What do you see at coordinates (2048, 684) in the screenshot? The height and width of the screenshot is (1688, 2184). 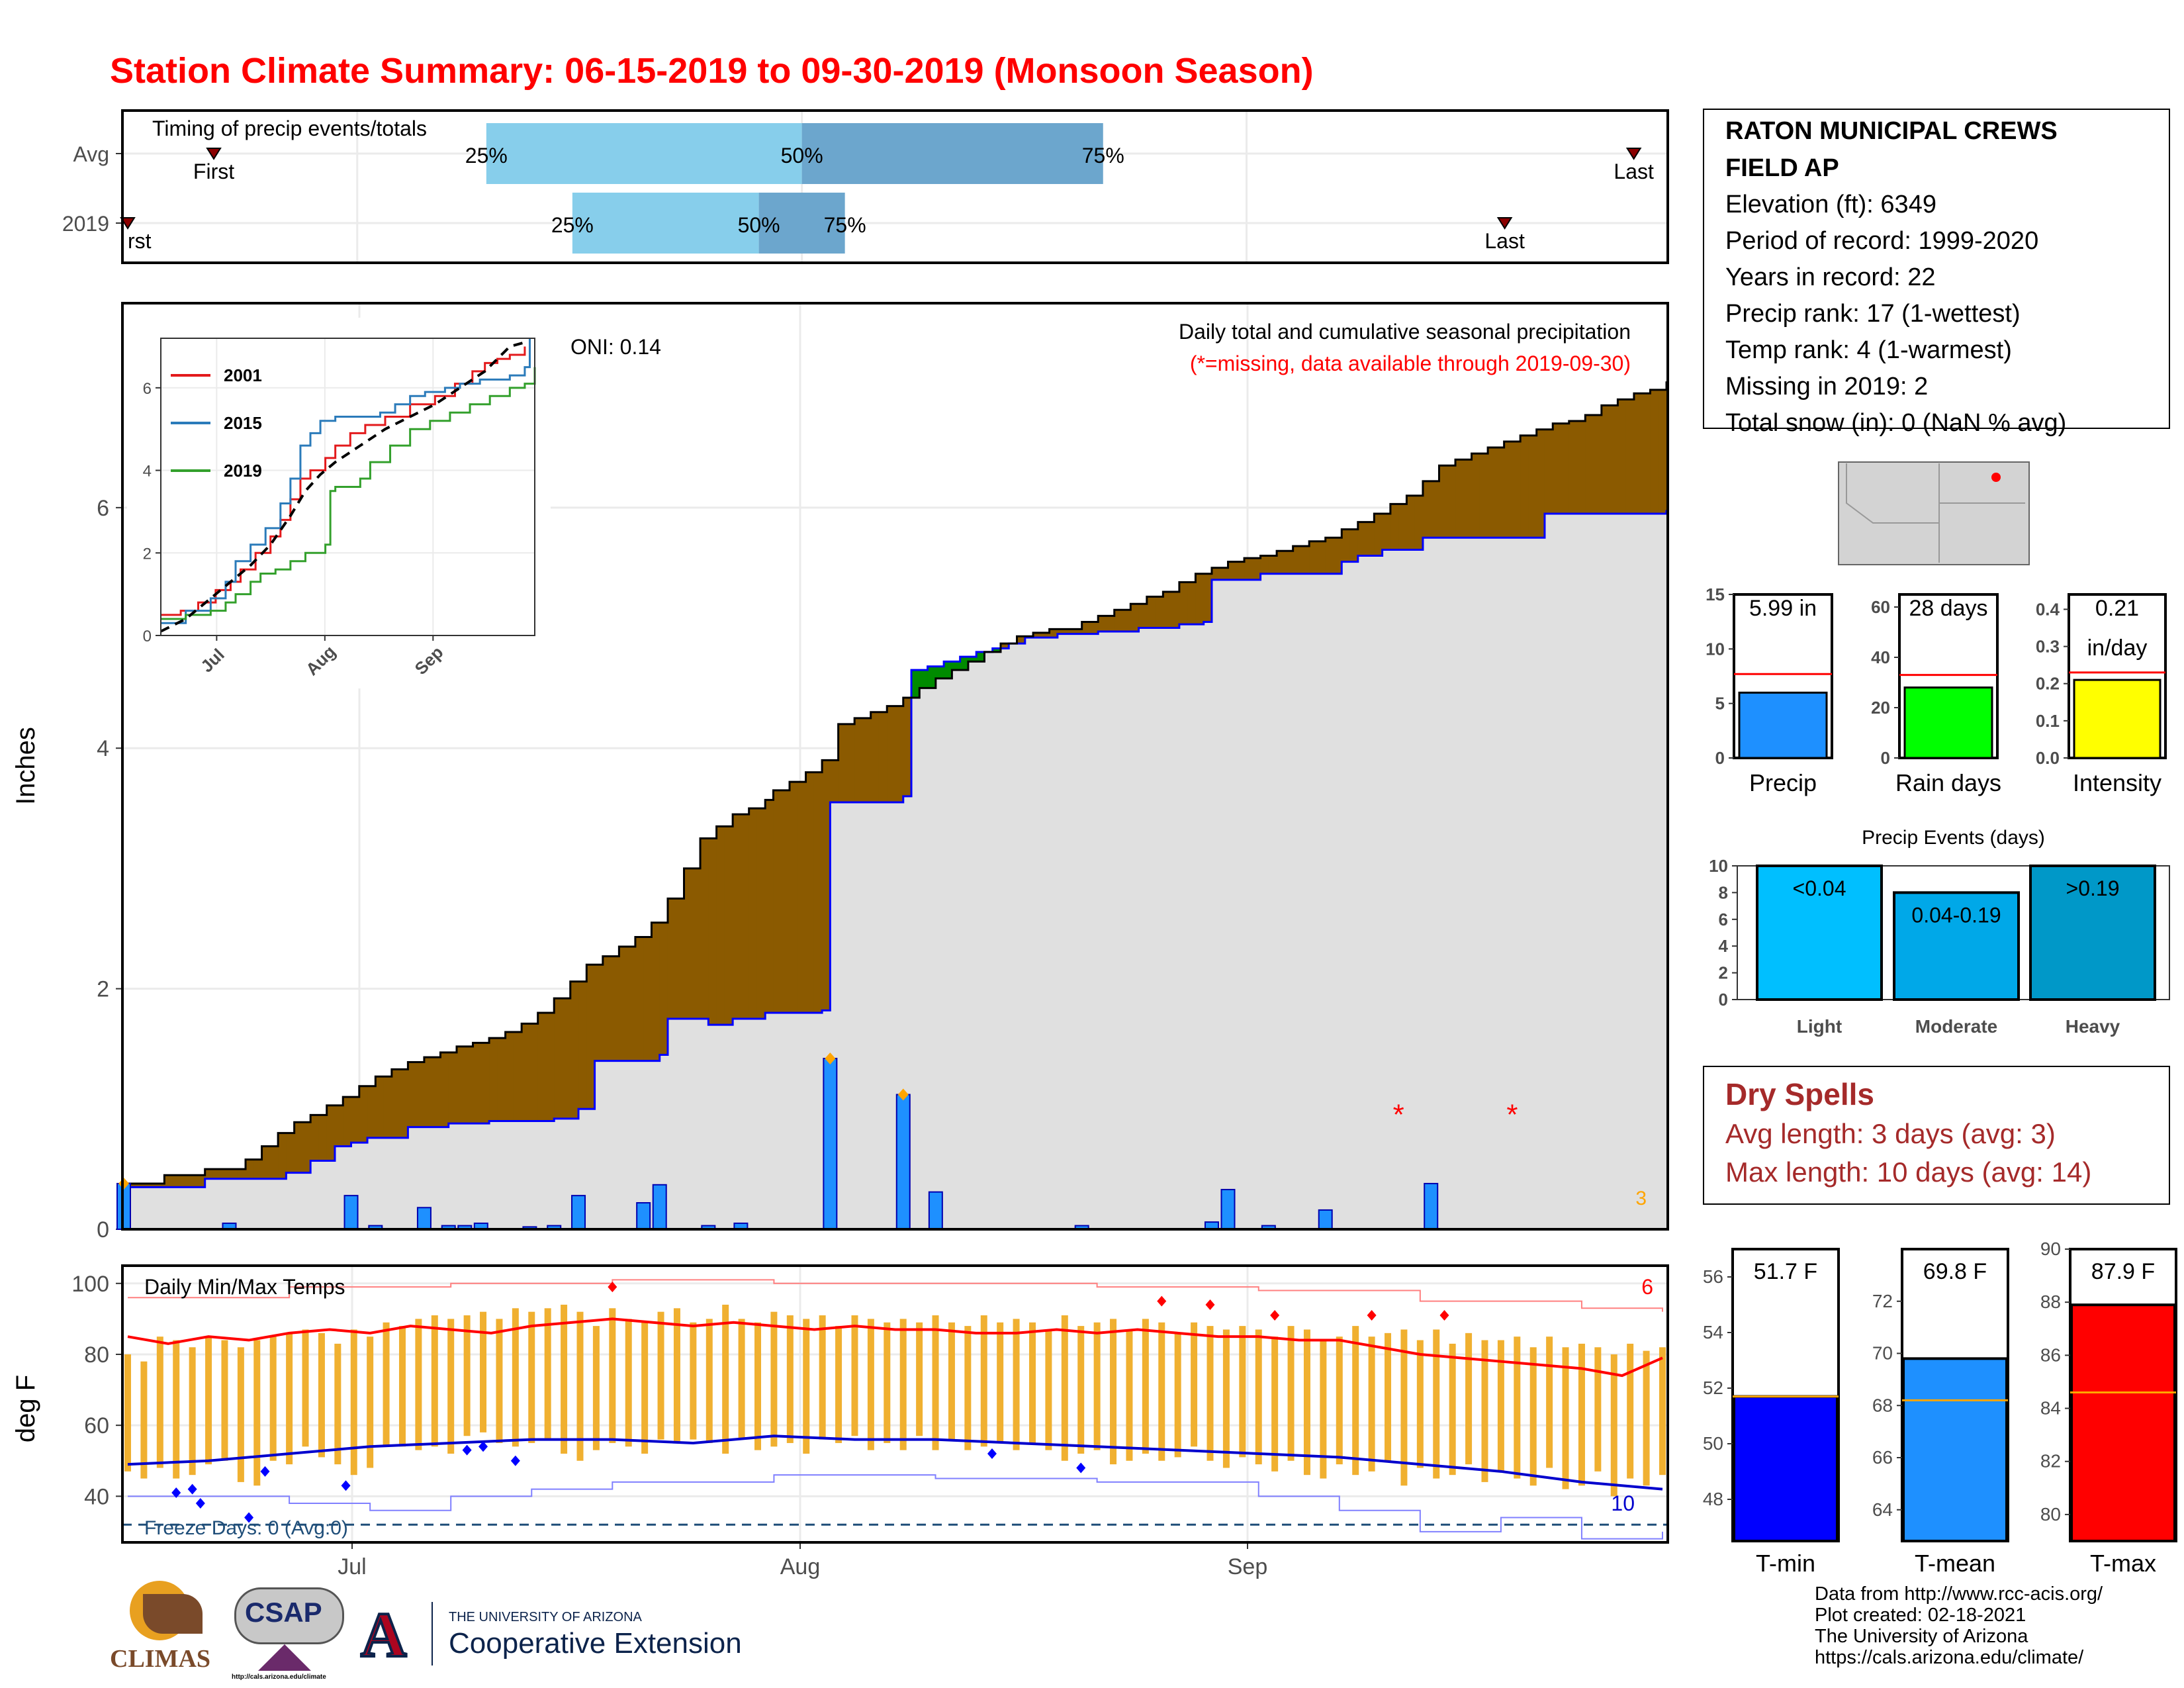 I see `totals-y-tick-label: 0.2` at bounding box center [2048, 684].